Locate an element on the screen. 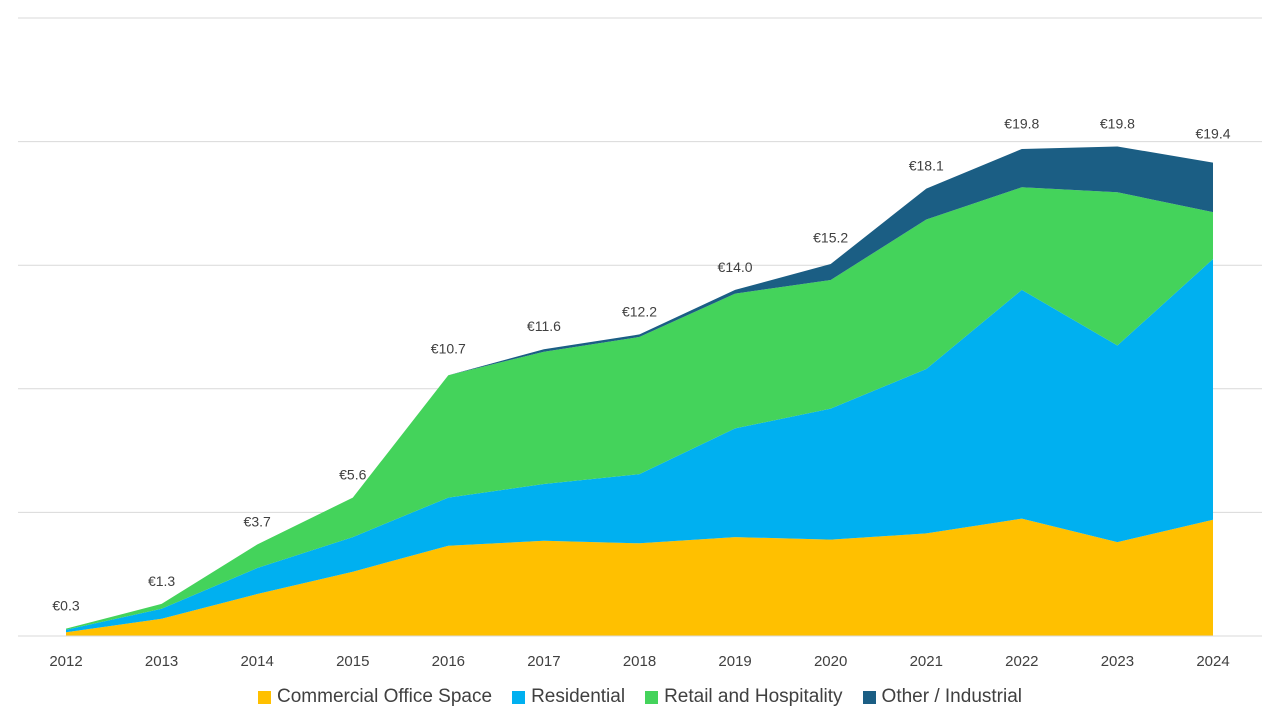 The height and width of the screenshot is (720, 1280). legend-item-commercial-office-space: Commercial Office Space is located at coordinates (375, 697).